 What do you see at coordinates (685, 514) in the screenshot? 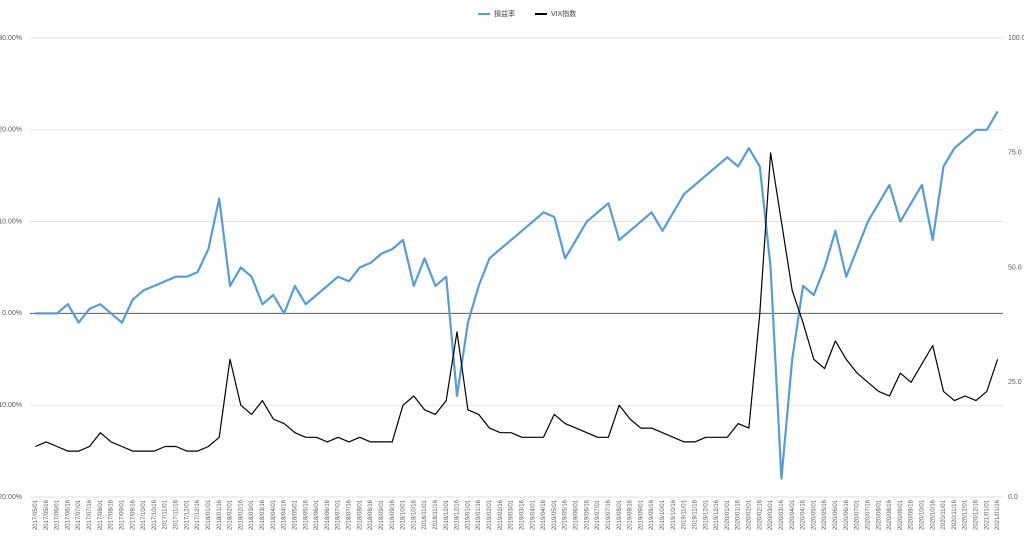
I see `x-tick-label: 2019/11/01` at bounding box center [685, 514].